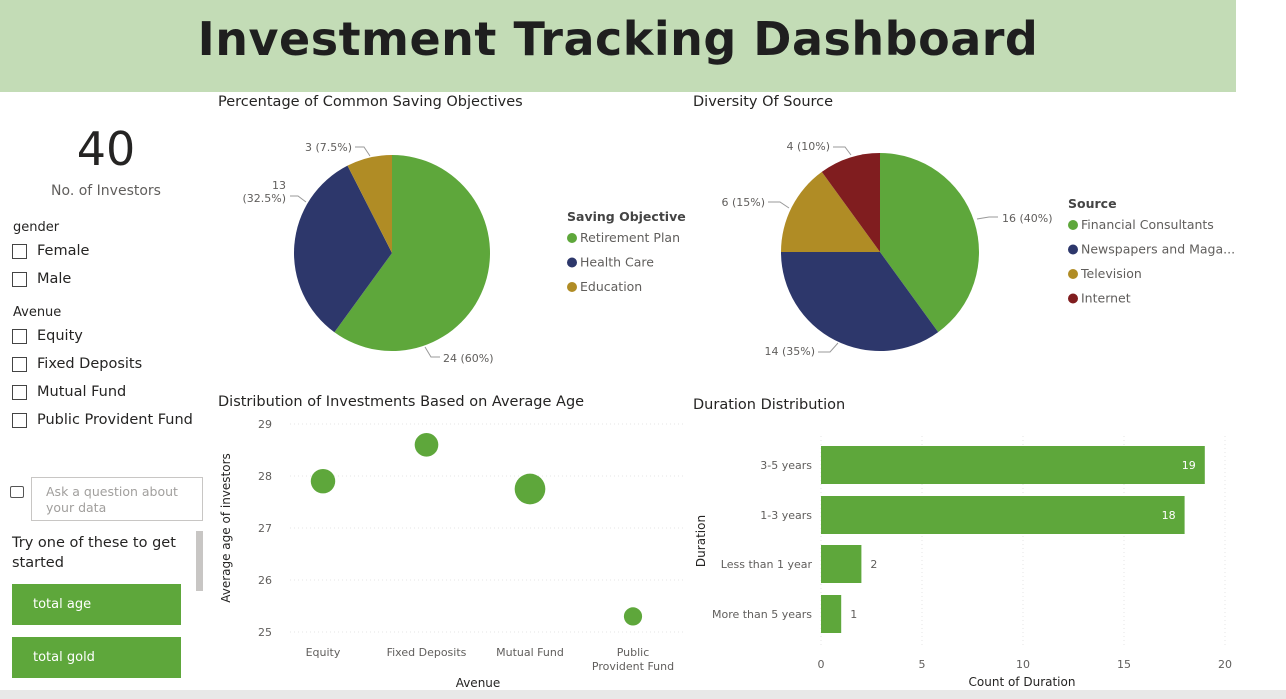 The image size is (1286, 699). What do you see at coordinates (1261, 349) in the screenshot?
I see `page-margin` at bounding box center [1261, 349].